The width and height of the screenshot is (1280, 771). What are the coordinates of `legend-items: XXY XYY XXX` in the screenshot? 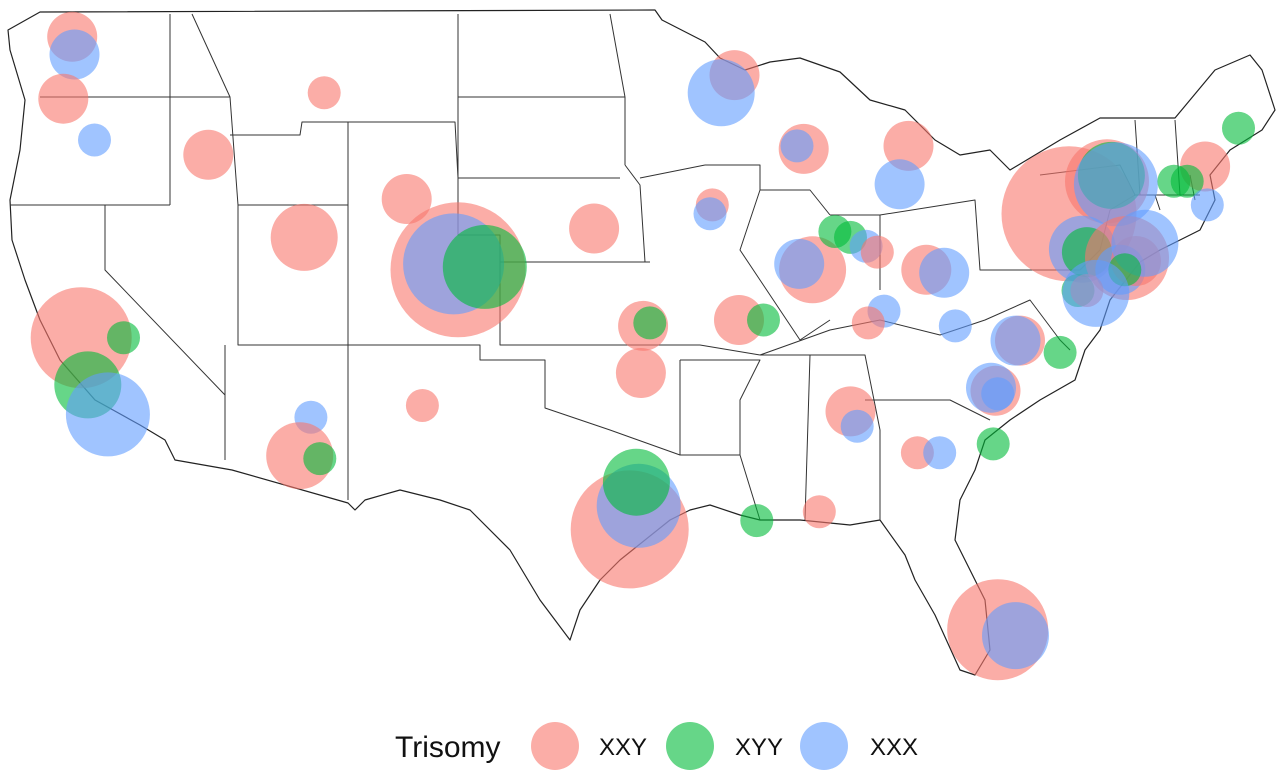 It's located at (724, 746).